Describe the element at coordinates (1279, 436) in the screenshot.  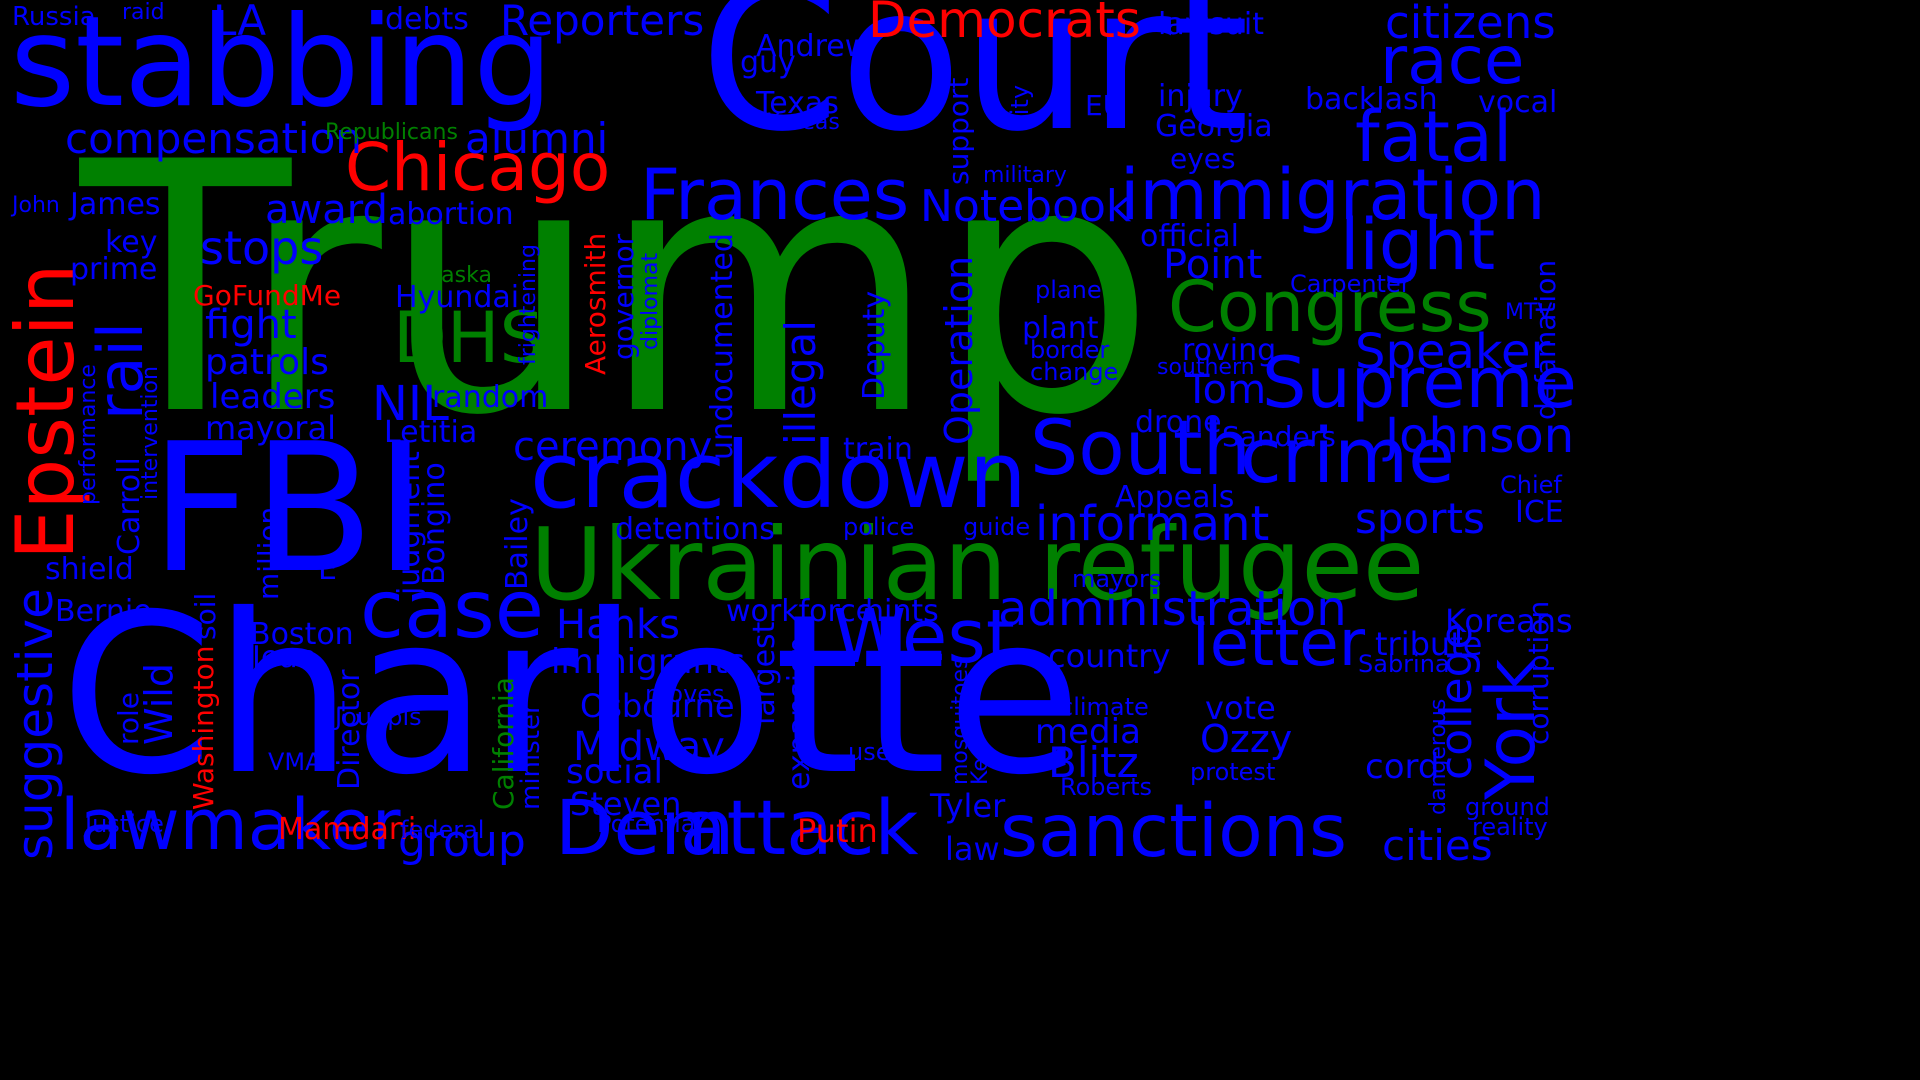
I see `word-sanders: Sanders` at that location.